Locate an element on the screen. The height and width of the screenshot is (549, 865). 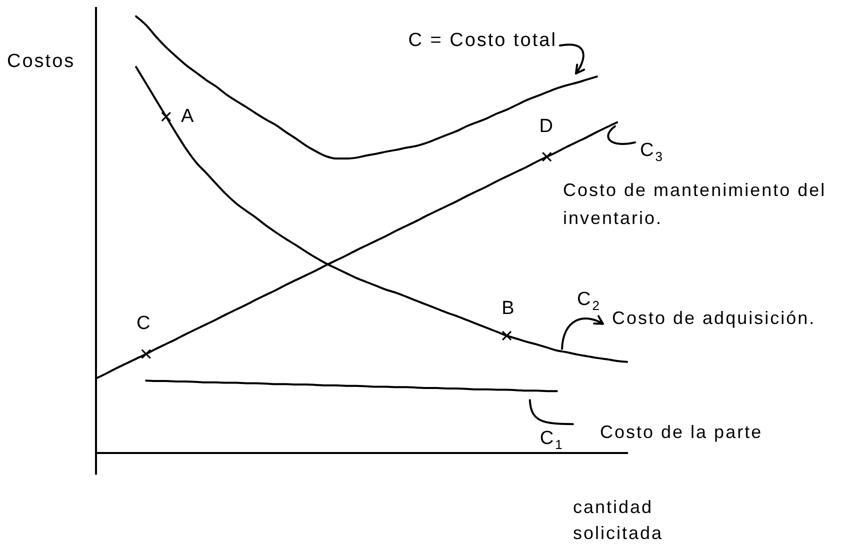
annotation: Costo de adquisición. is located at coordinates (714, 318).